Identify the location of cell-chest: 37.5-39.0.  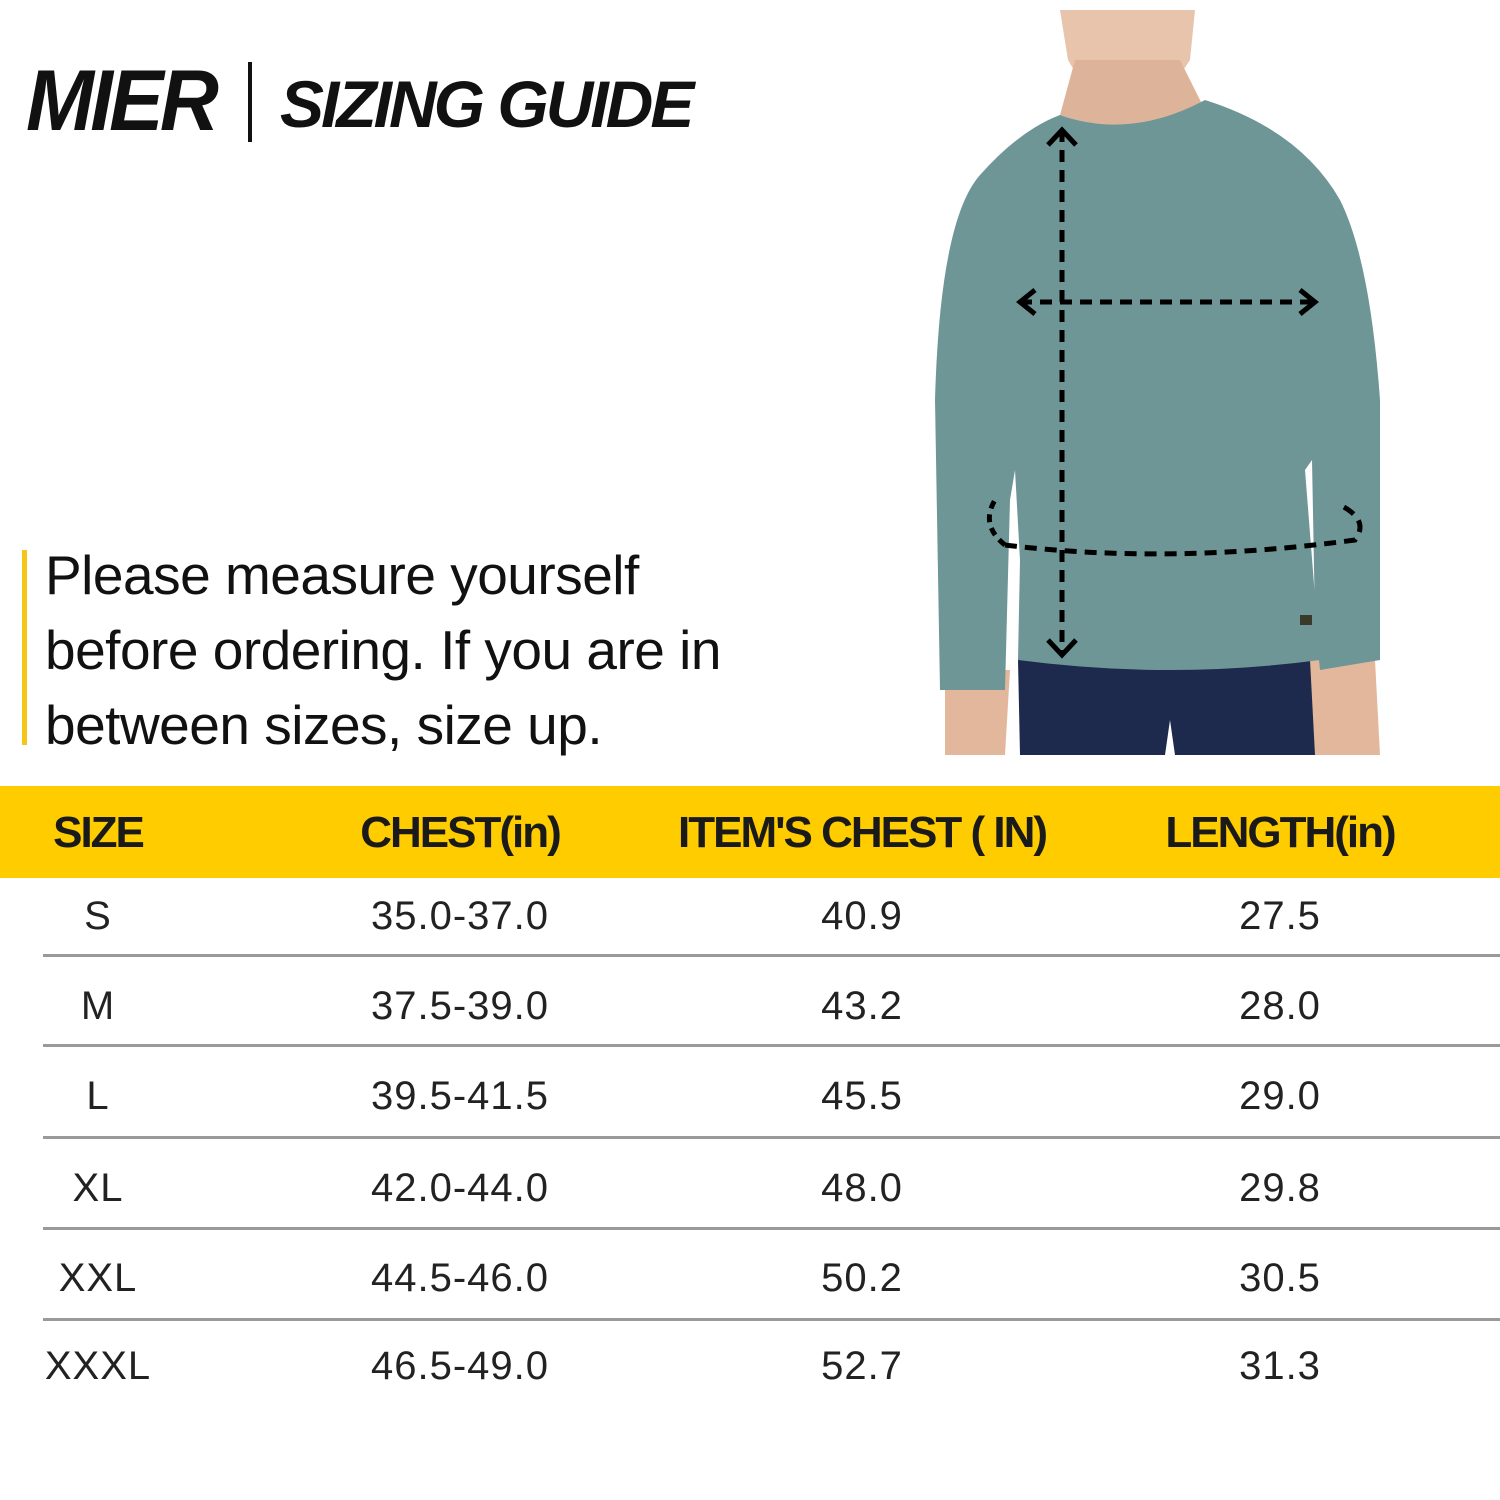
(460, 1006).